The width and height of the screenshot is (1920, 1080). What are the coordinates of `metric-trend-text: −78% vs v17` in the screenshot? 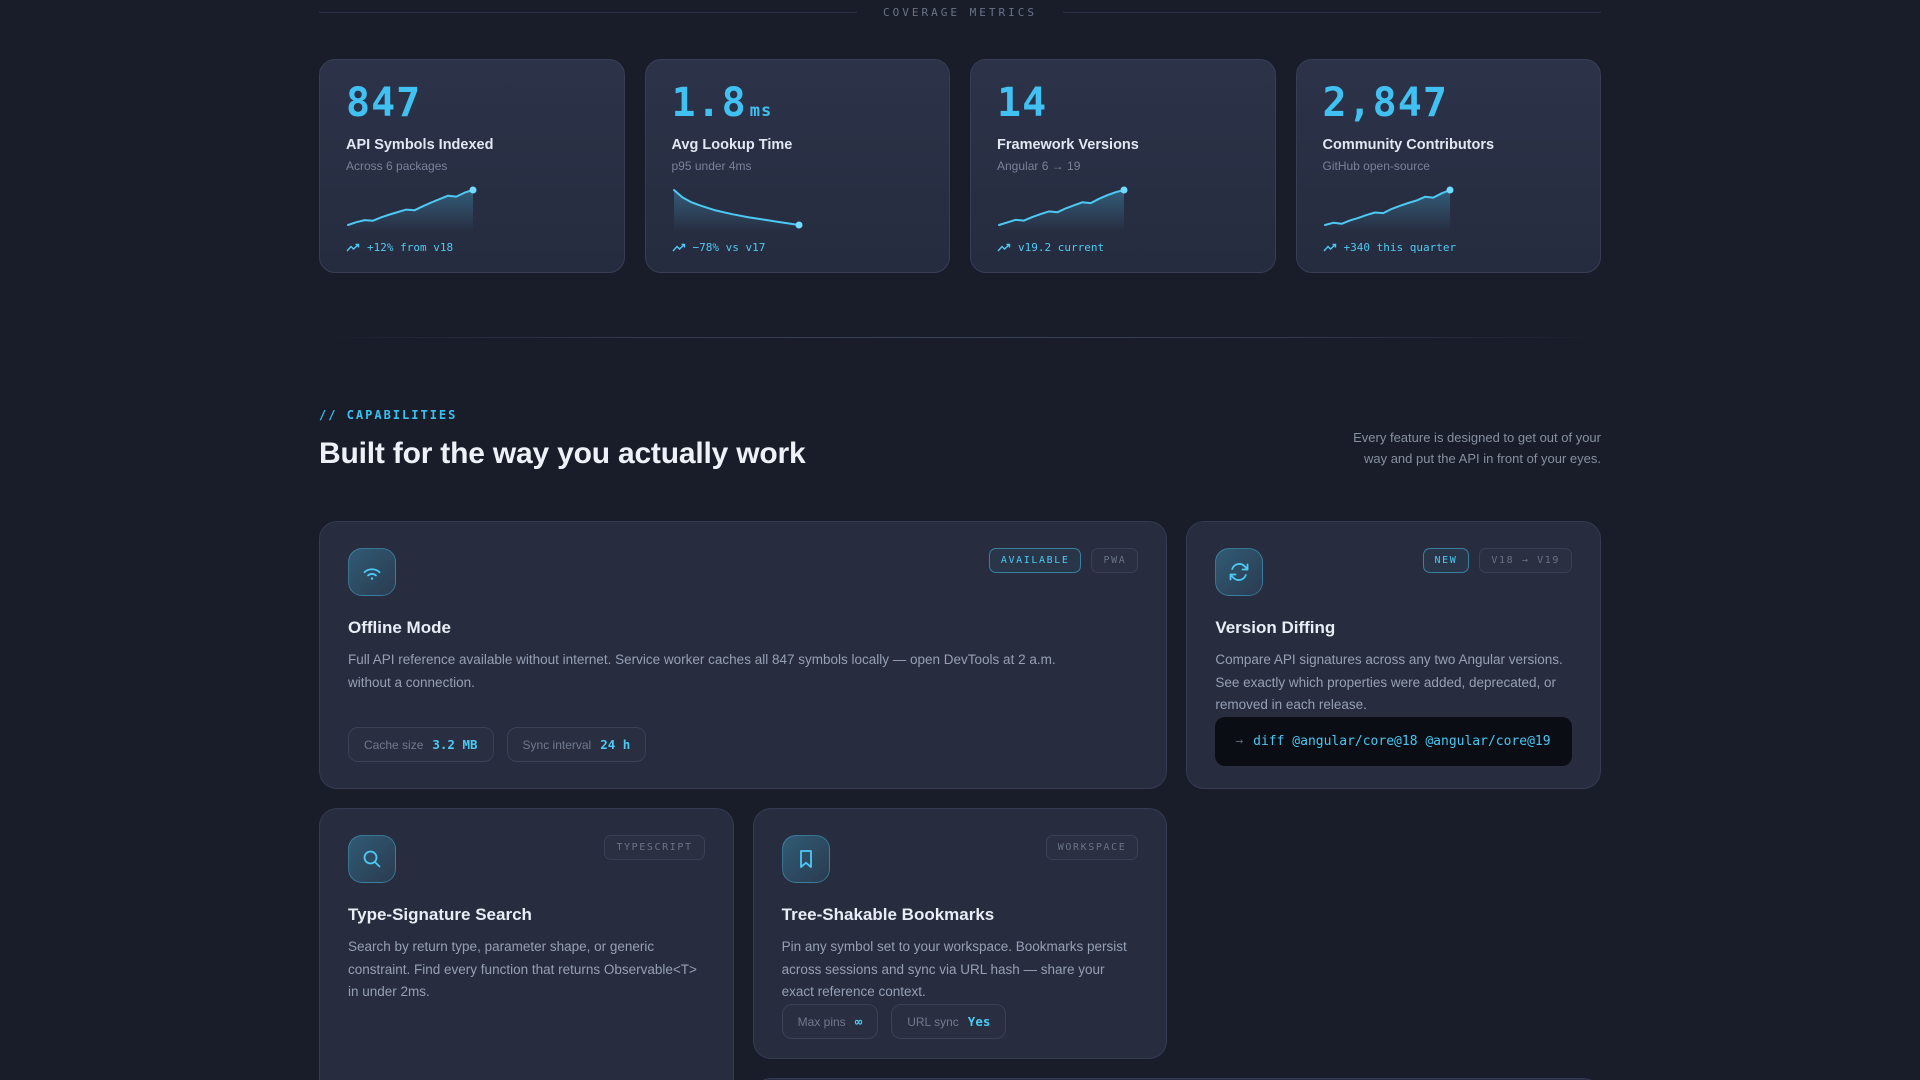 It's located at (729, 247).